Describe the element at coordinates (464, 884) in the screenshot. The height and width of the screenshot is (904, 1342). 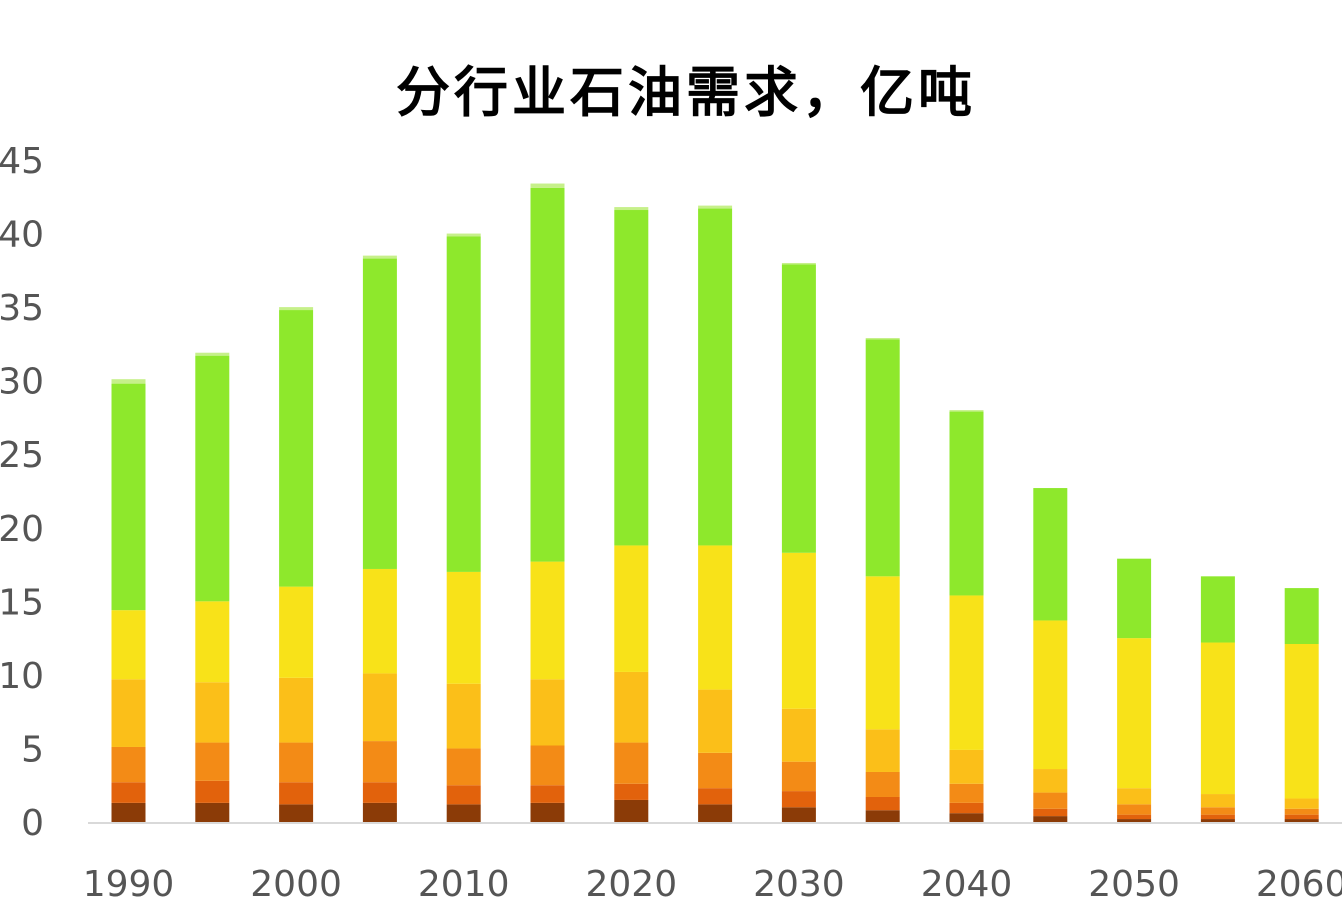
I see `x-tick-label: 2010` at that location.